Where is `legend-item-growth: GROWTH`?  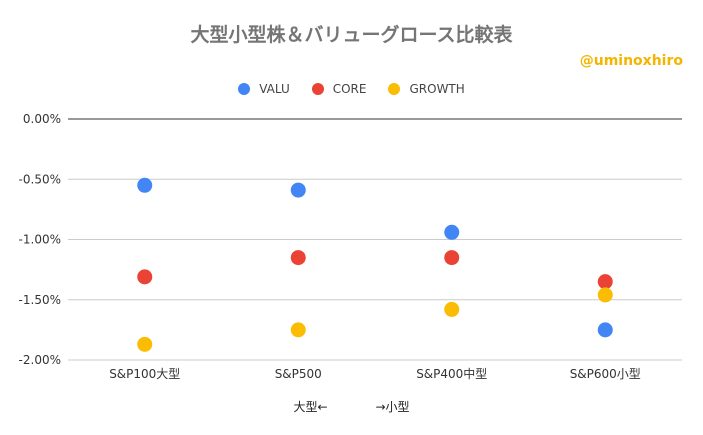 legend-item-growth: GROWTH is located at coordinates (426, 89).